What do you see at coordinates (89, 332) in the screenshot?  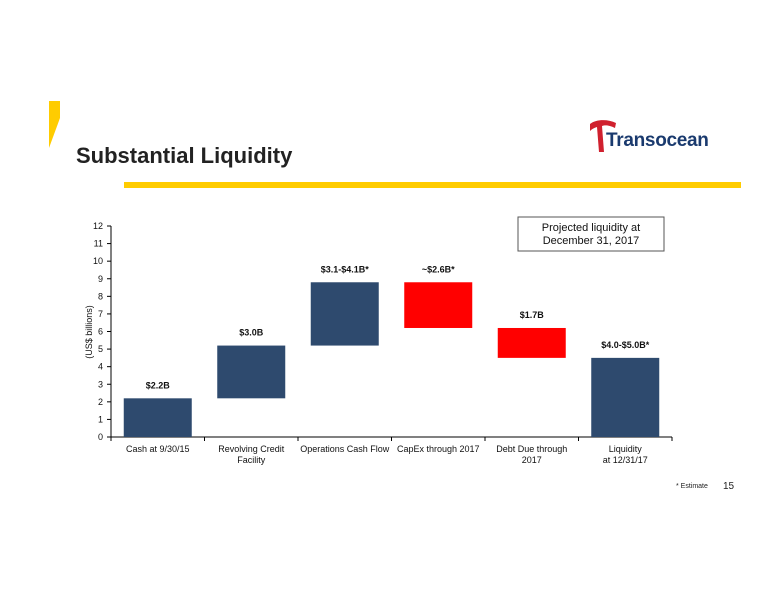 I see `y-axis-label: (US$ billions)` at bounding box center [89, 332].